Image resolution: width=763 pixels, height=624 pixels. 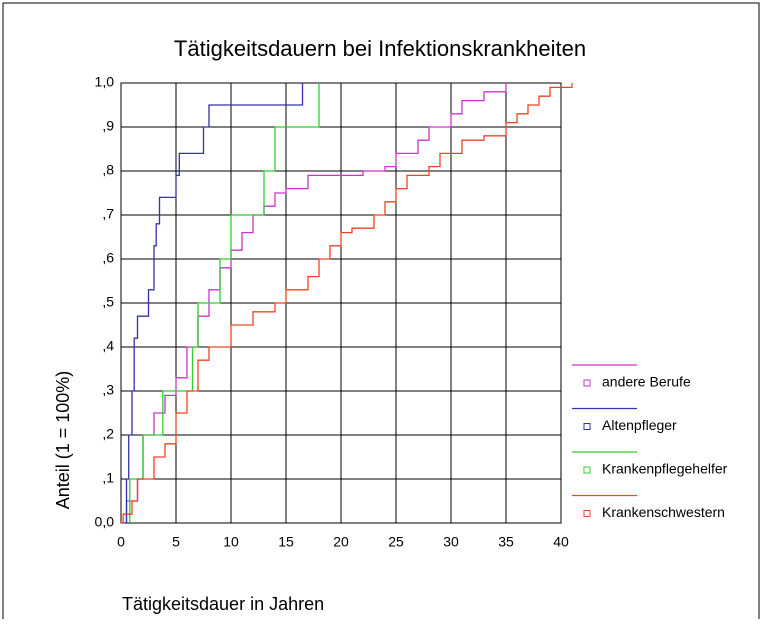 What do you see at coordinates (108, 170) in the screenshot?
I see `y-tick-label: ,8` at bounding box center [108, 170].